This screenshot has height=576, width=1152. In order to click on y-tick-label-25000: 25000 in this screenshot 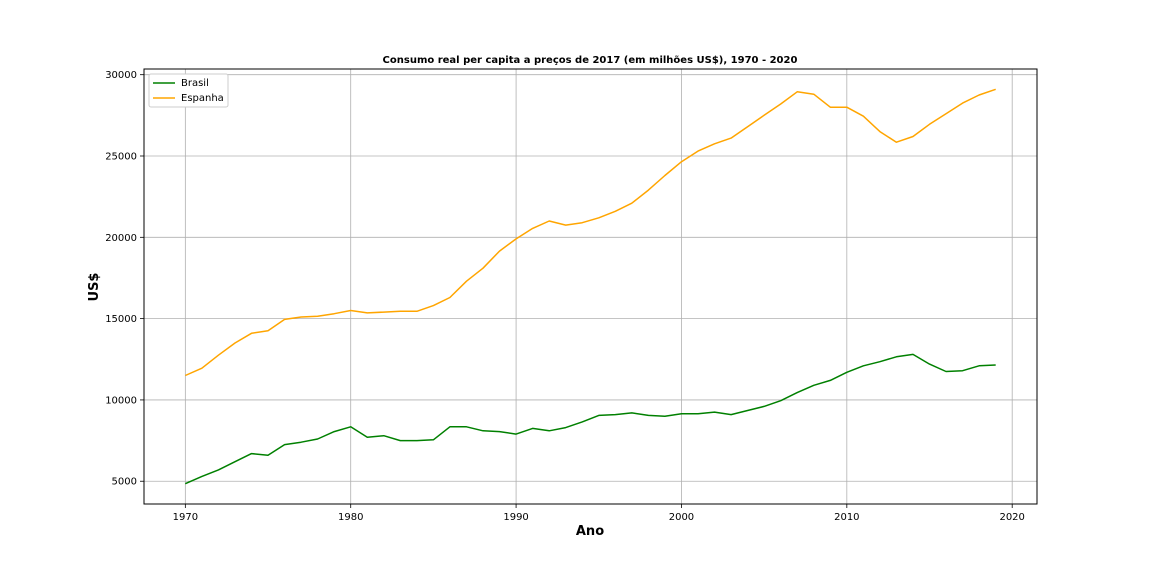, I will do `click(121, 157)`.